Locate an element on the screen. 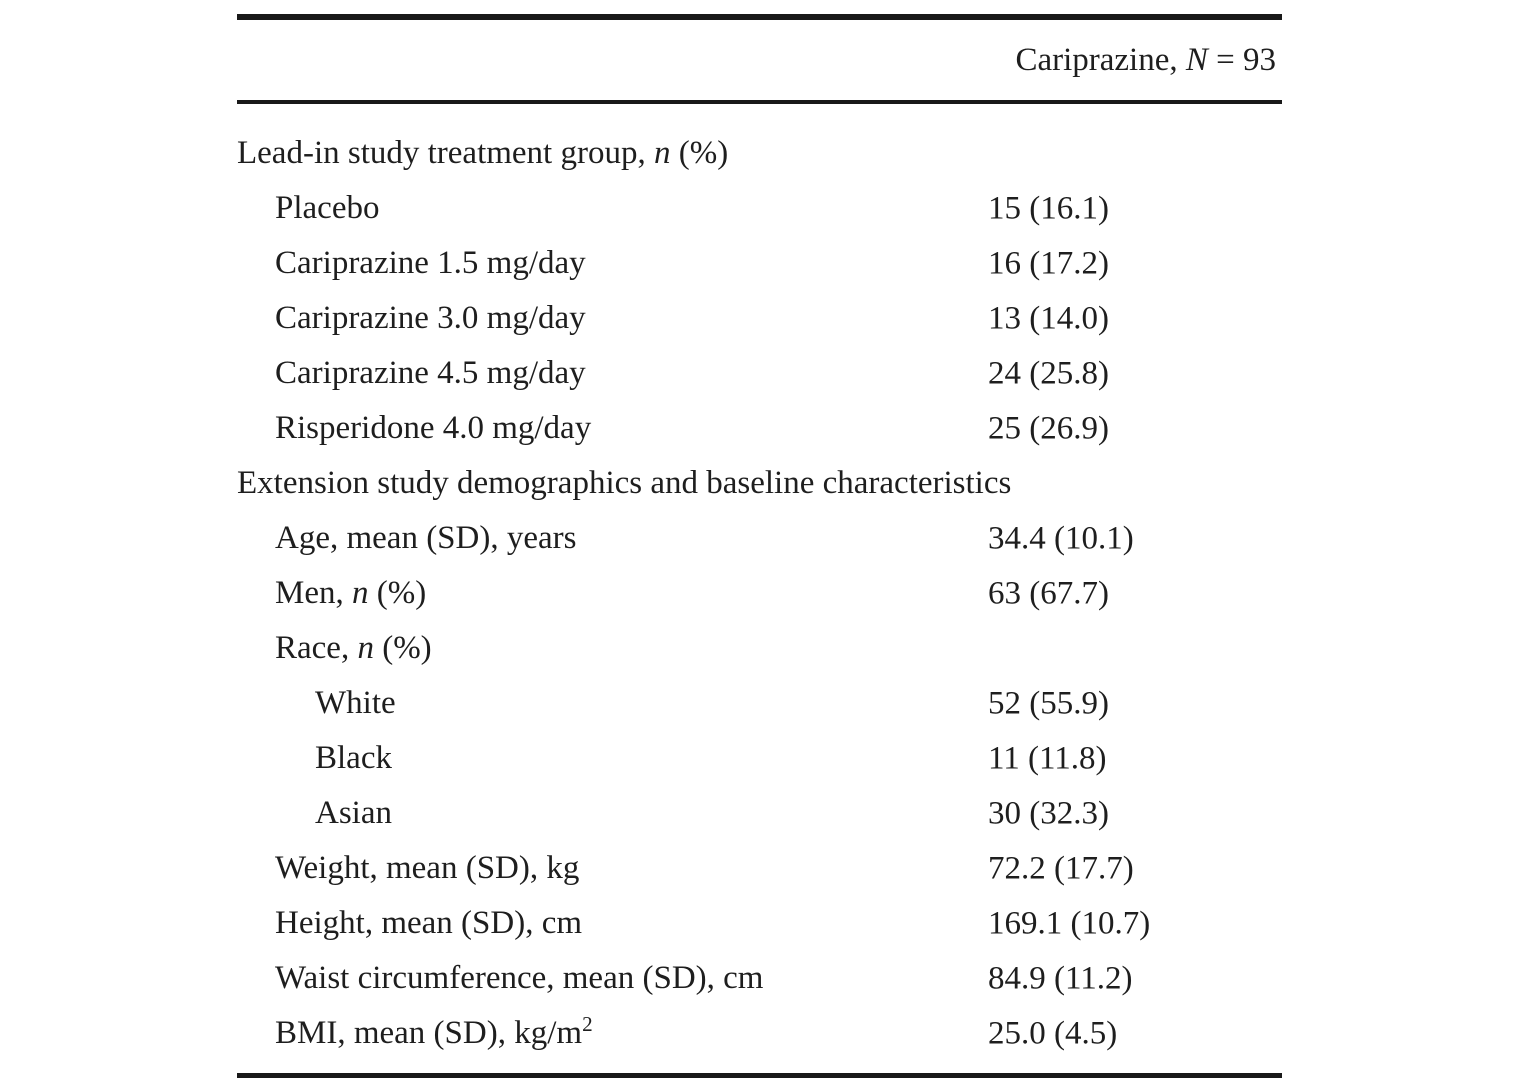 The height and width of the screenshot is (1092, 1531). row-label: Cariprazine 1.5 mg/day is located at coordinates (430, 263).